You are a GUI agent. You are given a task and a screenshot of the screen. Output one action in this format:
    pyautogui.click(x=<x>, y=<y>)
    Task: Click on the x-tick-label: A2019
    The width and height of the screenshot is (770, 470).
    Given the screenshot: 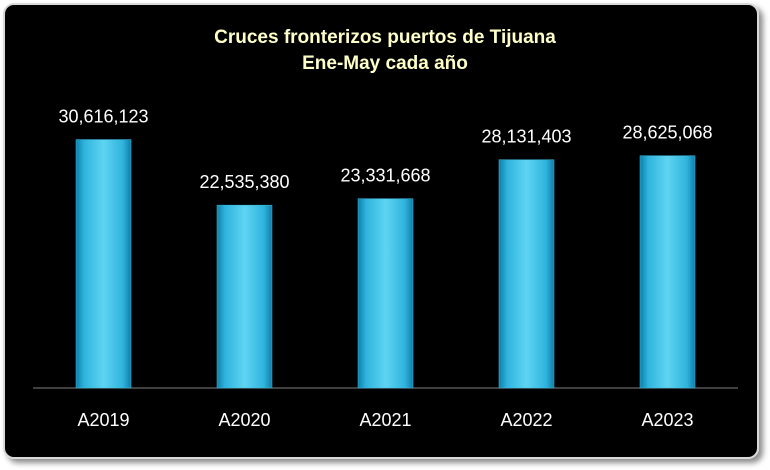 What is the action you would take?
    pyautogui.click(x=103, y=420)
    